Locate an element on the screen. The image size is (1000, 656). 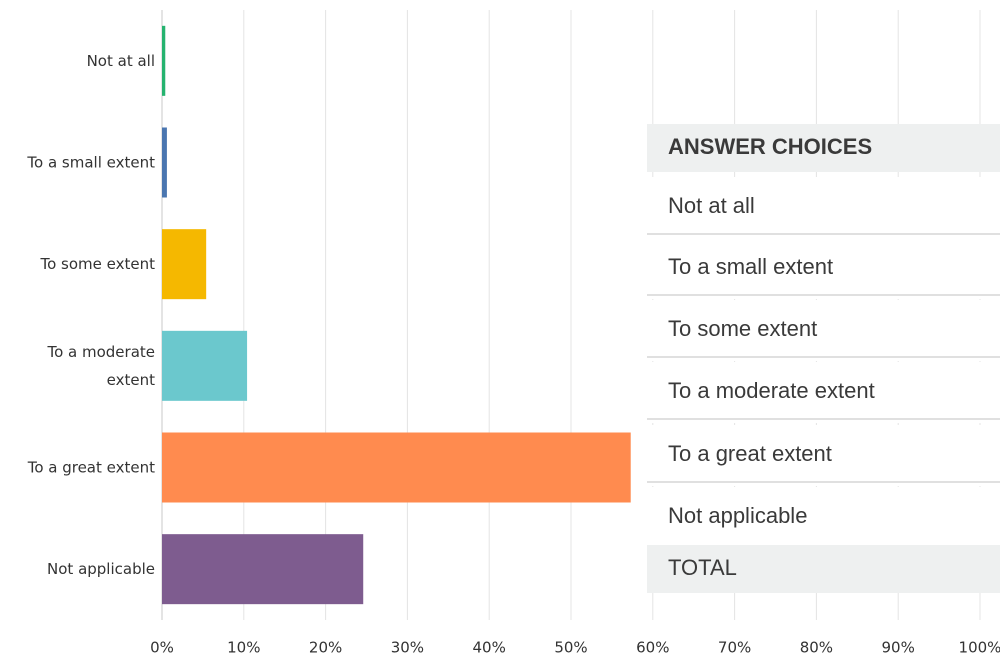
y-tick-label: To a moderate extent is located at coordinates (100, 365).